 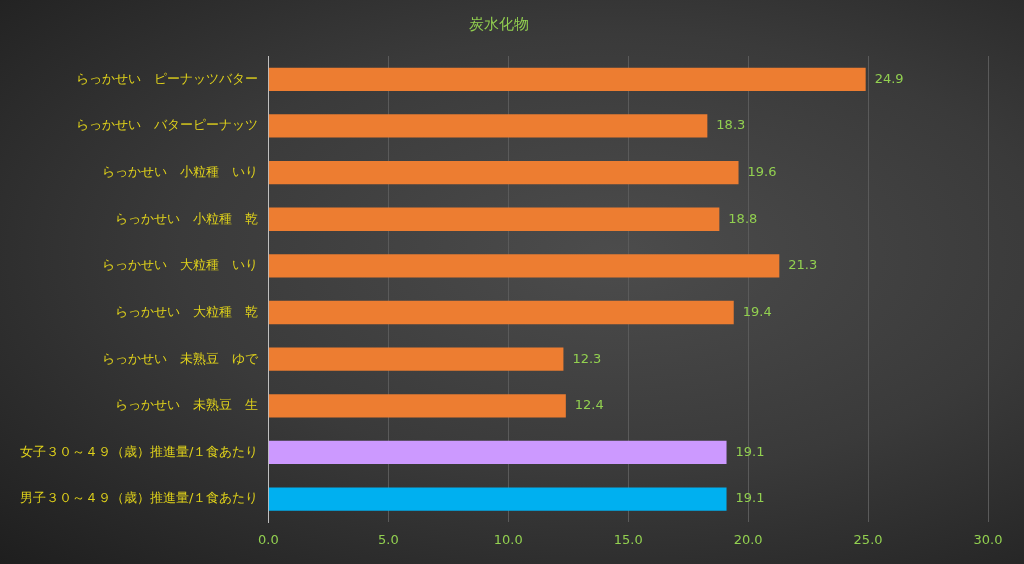 I want to click on x-tick-label: 5.0, so click(x=388, y=539).